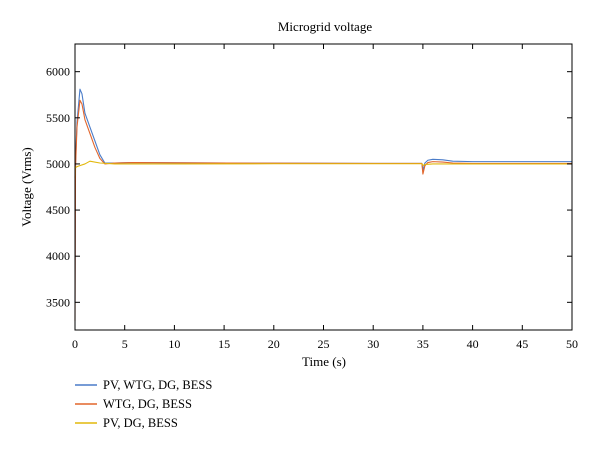 The width and height of the screenshot is (600, 454). What do you see at coordinates (224, 344) in the screenshot?
I see `x-tick-label: 15` at bounding box center [224, 344].